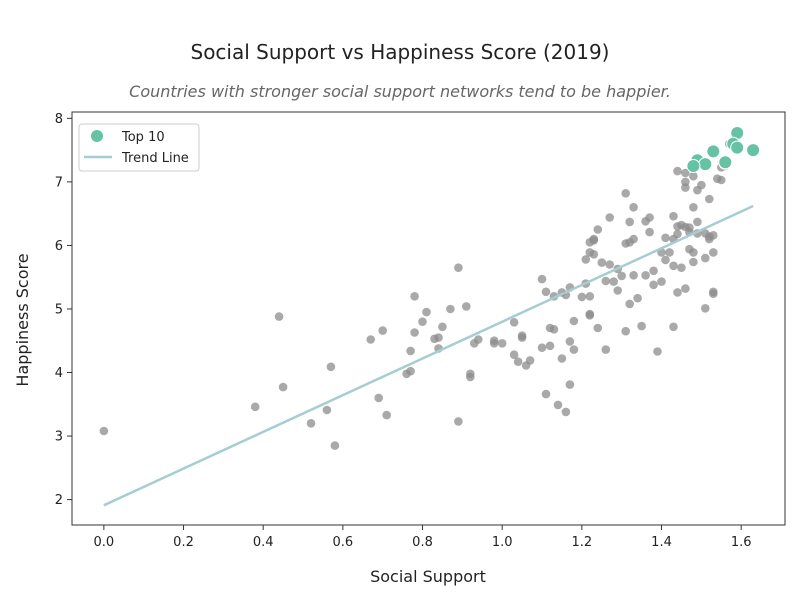 The image size is (800, 600). What do you see at coordinates (59, 246) in the screenshot?
I see `y-tick-label: 6` at bounding box center [59, 246].